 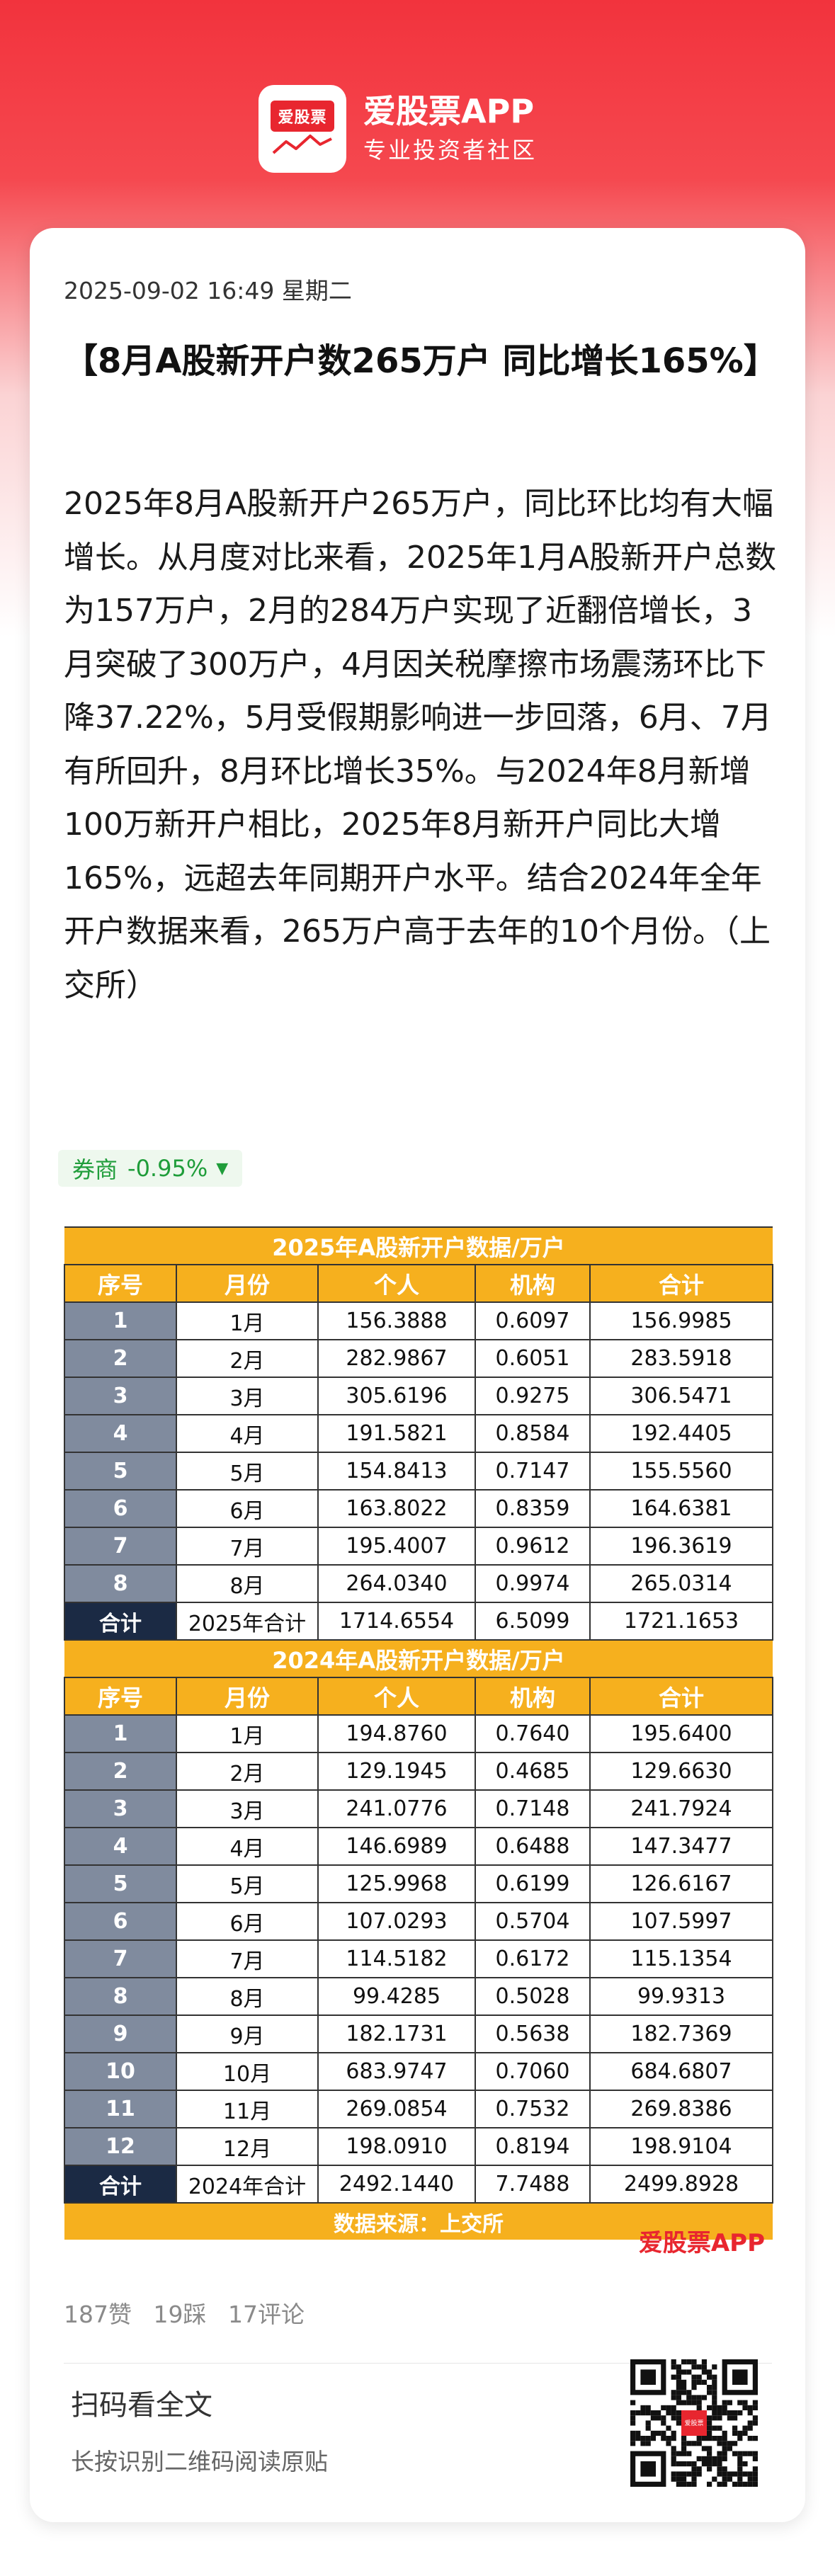 I want to click on table-cell: 10, so click(x=120, y=2071).